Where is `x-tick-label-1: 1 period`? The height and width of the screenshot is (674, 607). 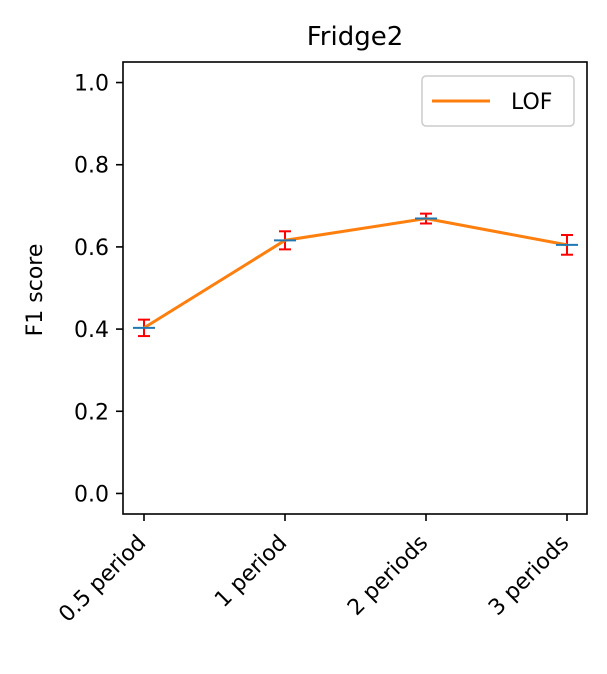 x-tick-label-1: 1 period is located at coordinates (251, 572).